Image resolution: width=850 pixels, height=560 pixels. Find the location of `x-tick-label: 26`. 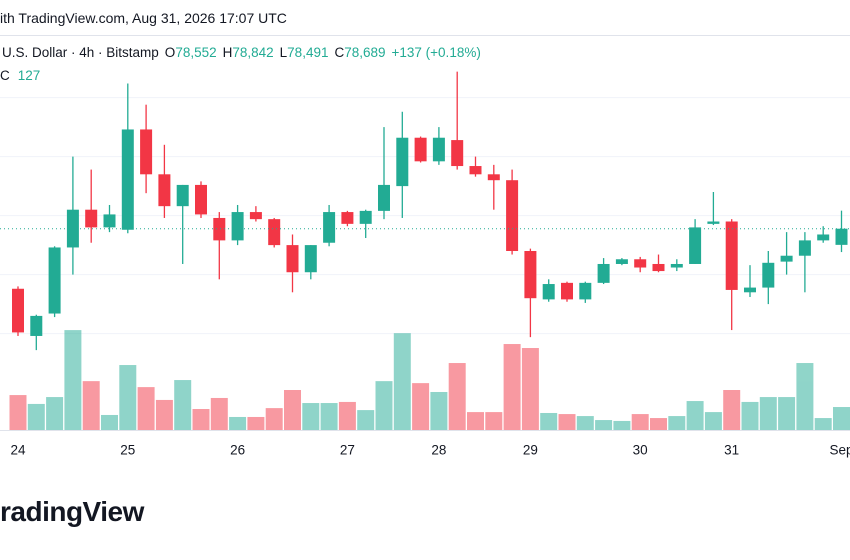

x-tick-label: 26 is located at coordinates (237, 450).